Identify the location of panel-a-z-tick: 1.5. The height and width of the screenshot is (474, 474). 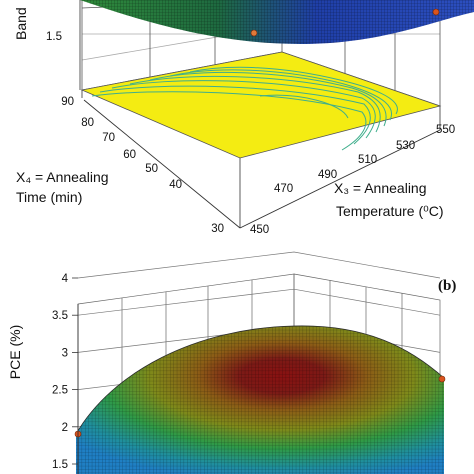
(54, 37).